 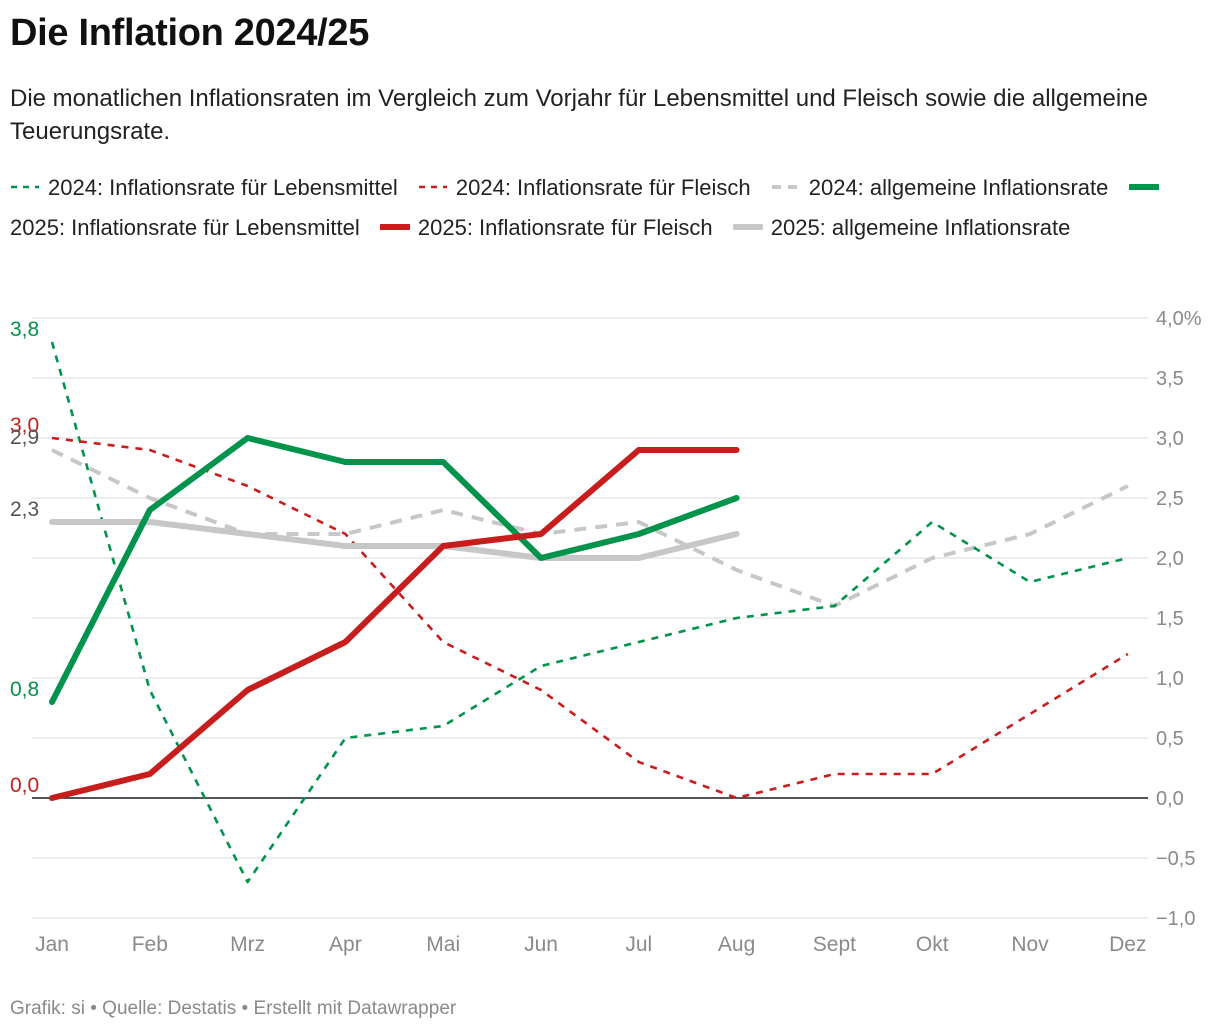 What do you see at coordinates (24, 689) in the screenshot?
I see `value-annotation: 0,8` at bounding box center [24, 689].